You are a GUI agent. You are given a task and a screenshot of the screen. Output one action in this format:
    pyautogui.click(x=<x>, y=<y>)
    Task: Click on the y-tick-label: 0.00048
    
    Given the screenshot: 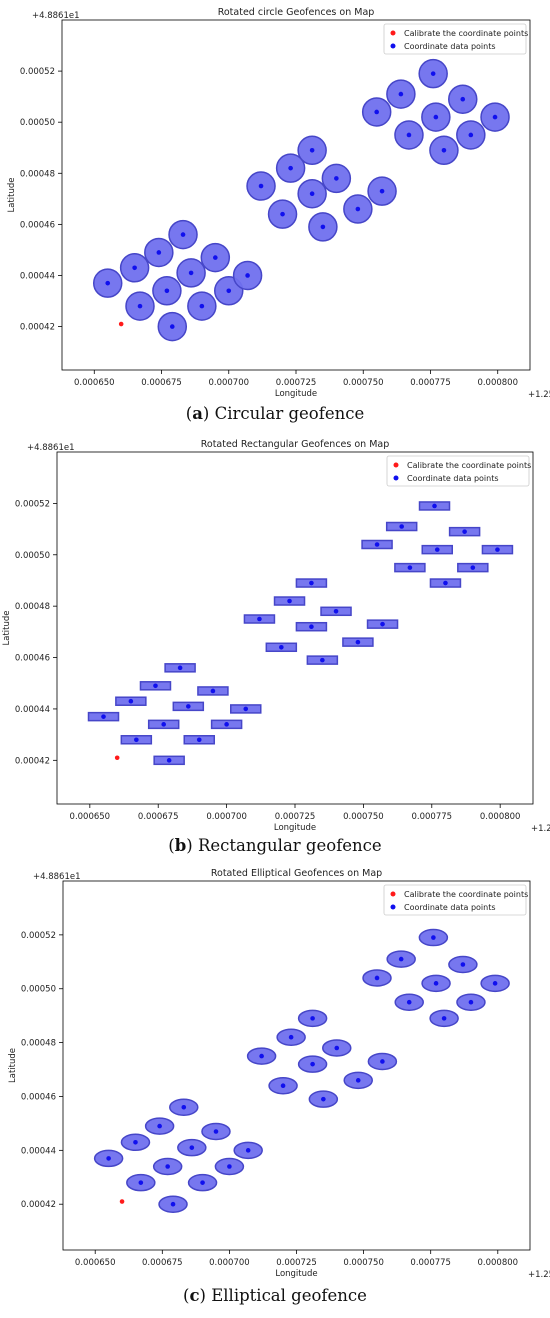 What is the action you would take?
    pyautogui.click(x=32, y=607)
    